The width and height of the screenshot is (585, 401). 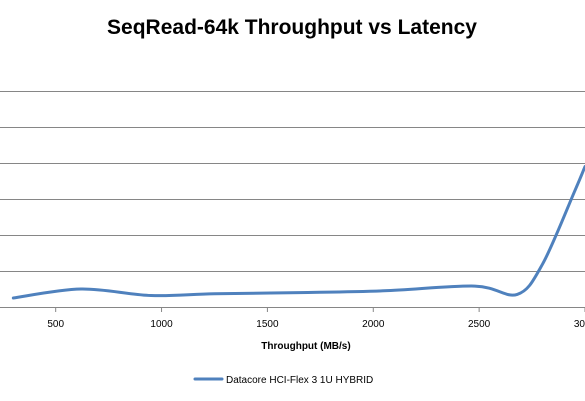 What do you see at coordinates (305, 346) in the screenshot?
I see `x-axis-title: Throughput (MB/s)` at bounding box center [305, 346].